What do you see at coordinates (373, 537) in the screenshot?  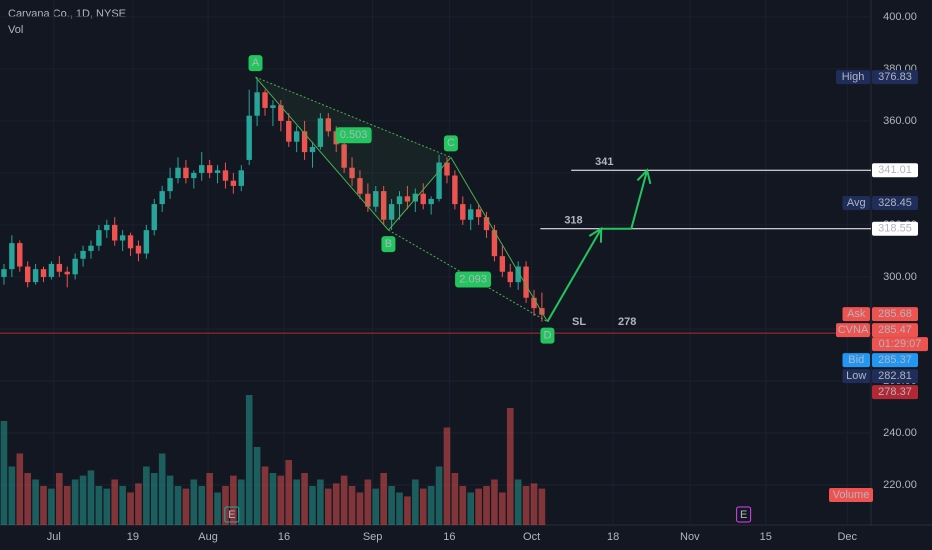 I see `x-tick-label: Sep` at bounding box center [373, 537].